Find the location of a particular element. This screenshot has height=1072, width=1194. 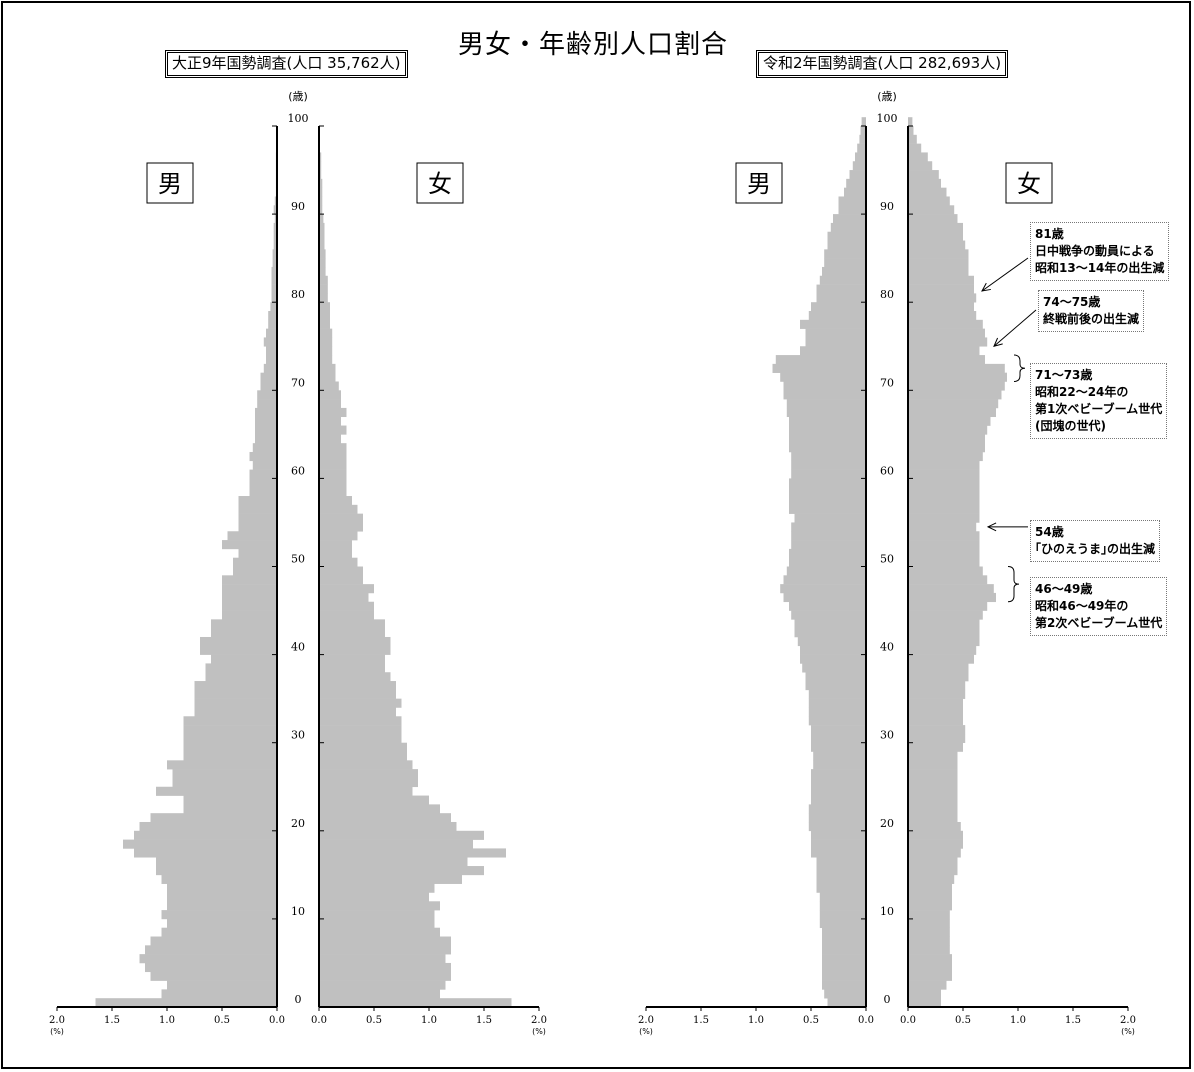

annotation-age-46-49: 46～49歳 昭和46～49年の 第2次ベビーブーム世代 is located at coordinates (1099, 606).